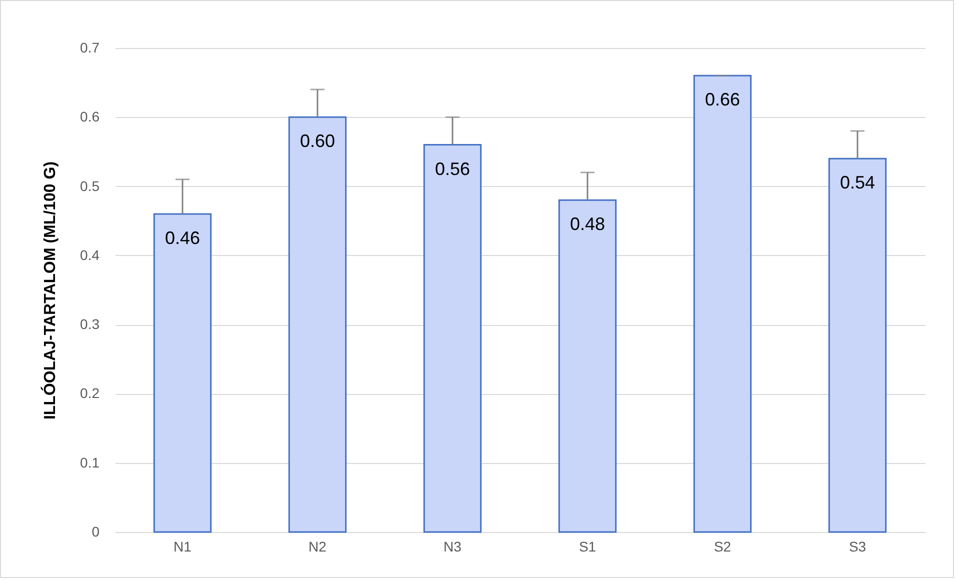 This screenshot has width=956, height=580. Describe the element at coordinates (90, 462) in the screenshot. I see `y-tick-label: 0.1` at that location.